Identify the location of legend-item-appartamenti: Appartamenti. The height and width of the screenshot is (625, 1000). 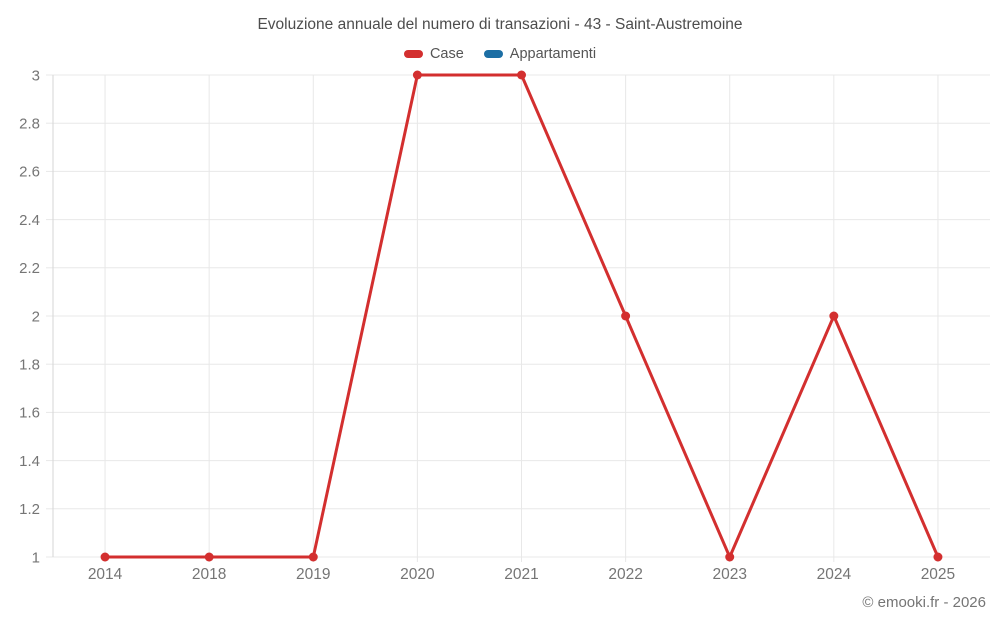
(540, 54).